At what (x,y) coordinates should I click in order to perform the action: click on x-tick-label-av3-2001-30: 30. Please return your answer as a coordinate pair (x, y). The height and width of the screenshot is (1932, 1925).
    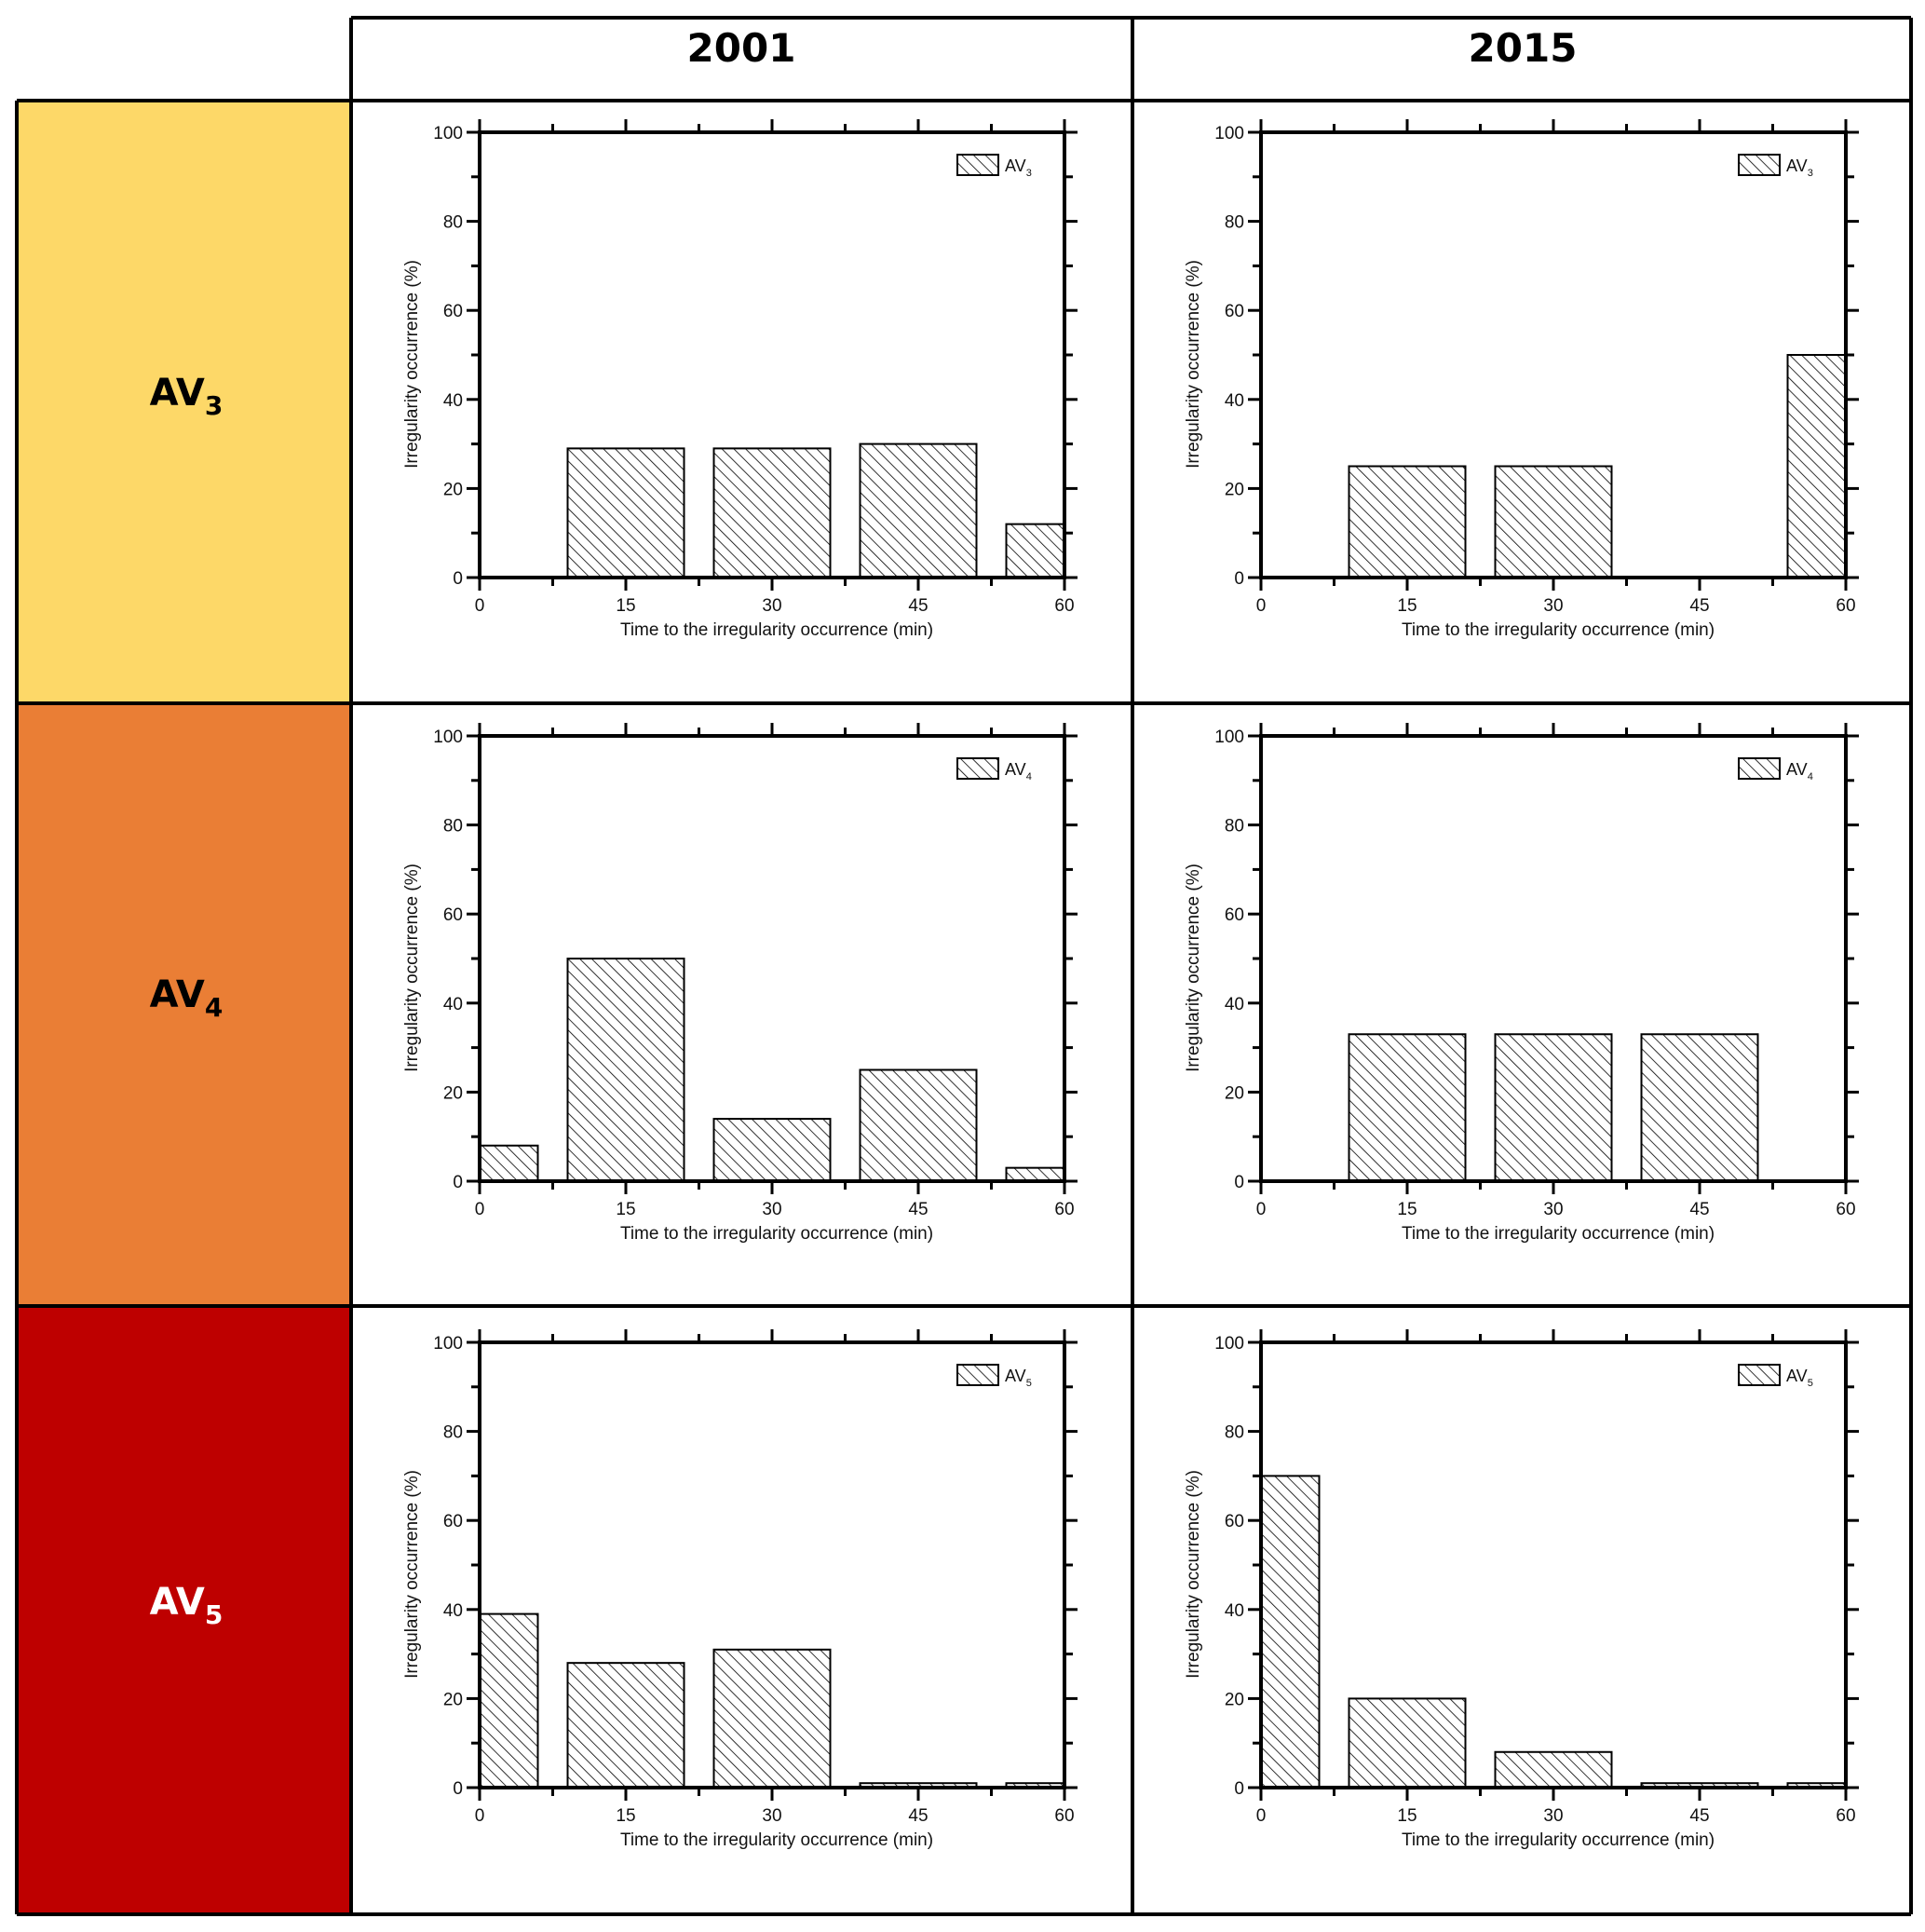
    Looking at the image, I should click on (771, 606).